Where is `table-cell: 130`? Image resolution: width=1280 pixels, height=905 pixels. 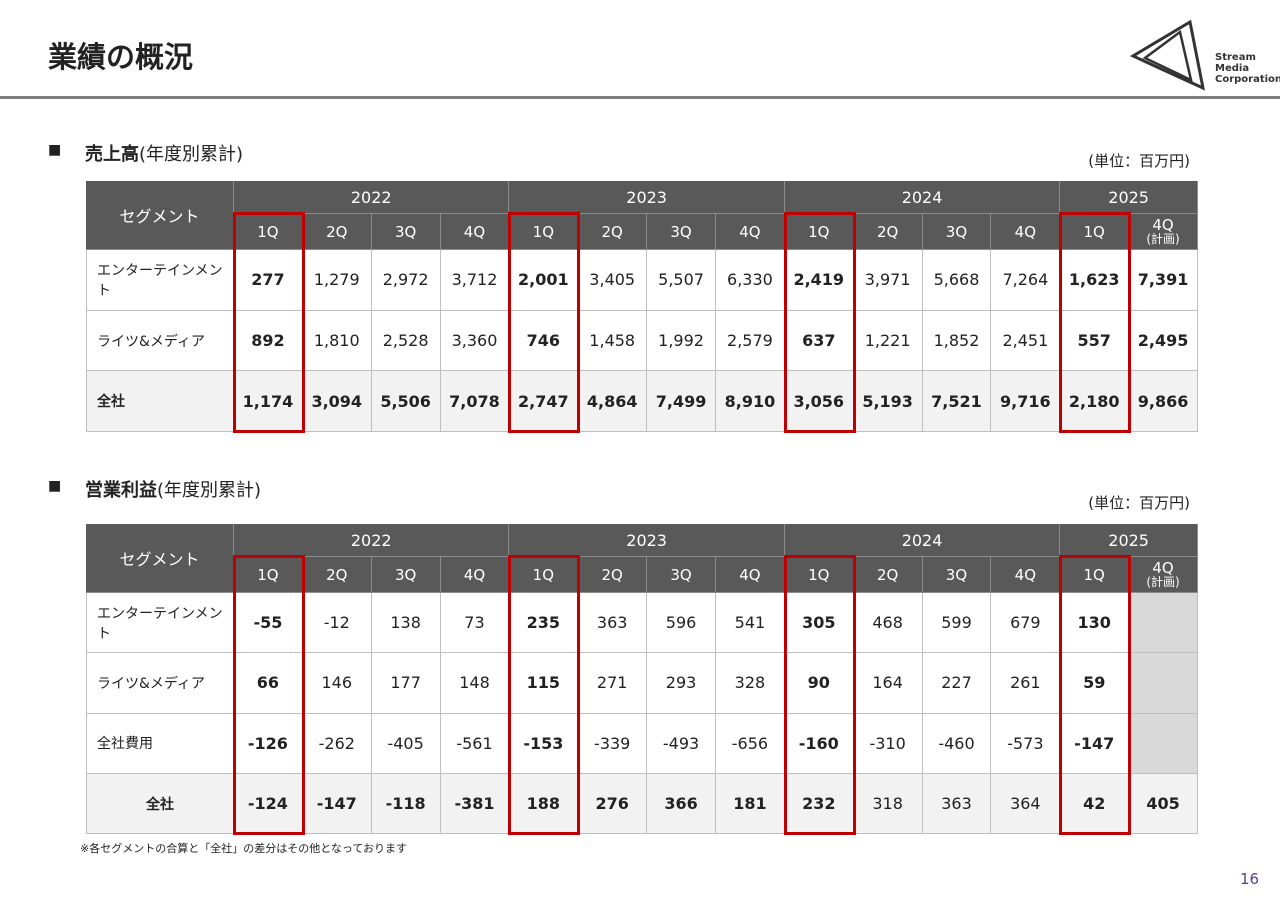
table-cell: 130 is located at coordinates (1095, 623).